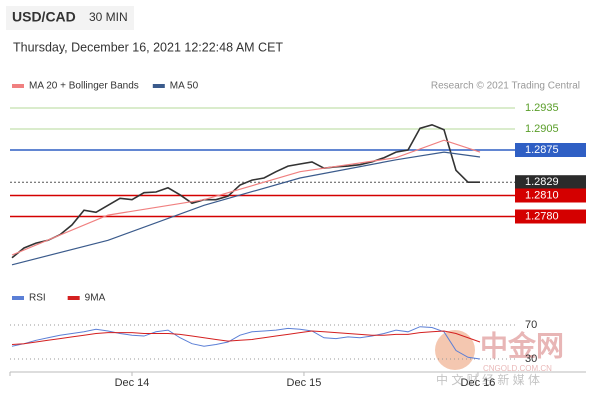  What do you see at coordinates (542, 195) in the screenshot?
I see `level-label: 1.2810` at bounding box center [542, 195].